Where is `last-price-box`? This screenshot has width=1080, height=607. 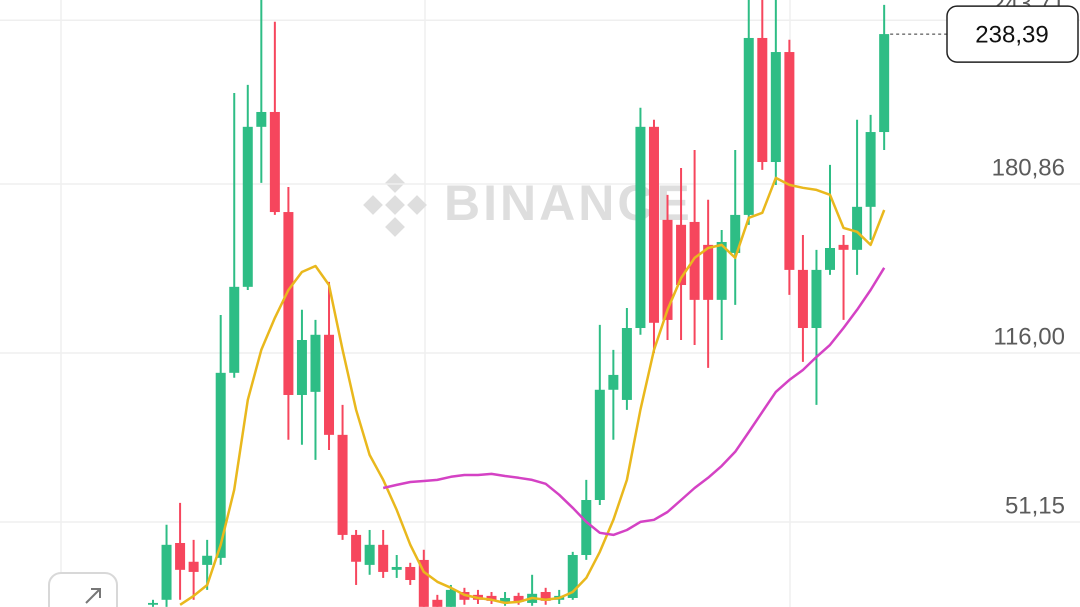 last-price-box is located at coordinates (1012, 34).